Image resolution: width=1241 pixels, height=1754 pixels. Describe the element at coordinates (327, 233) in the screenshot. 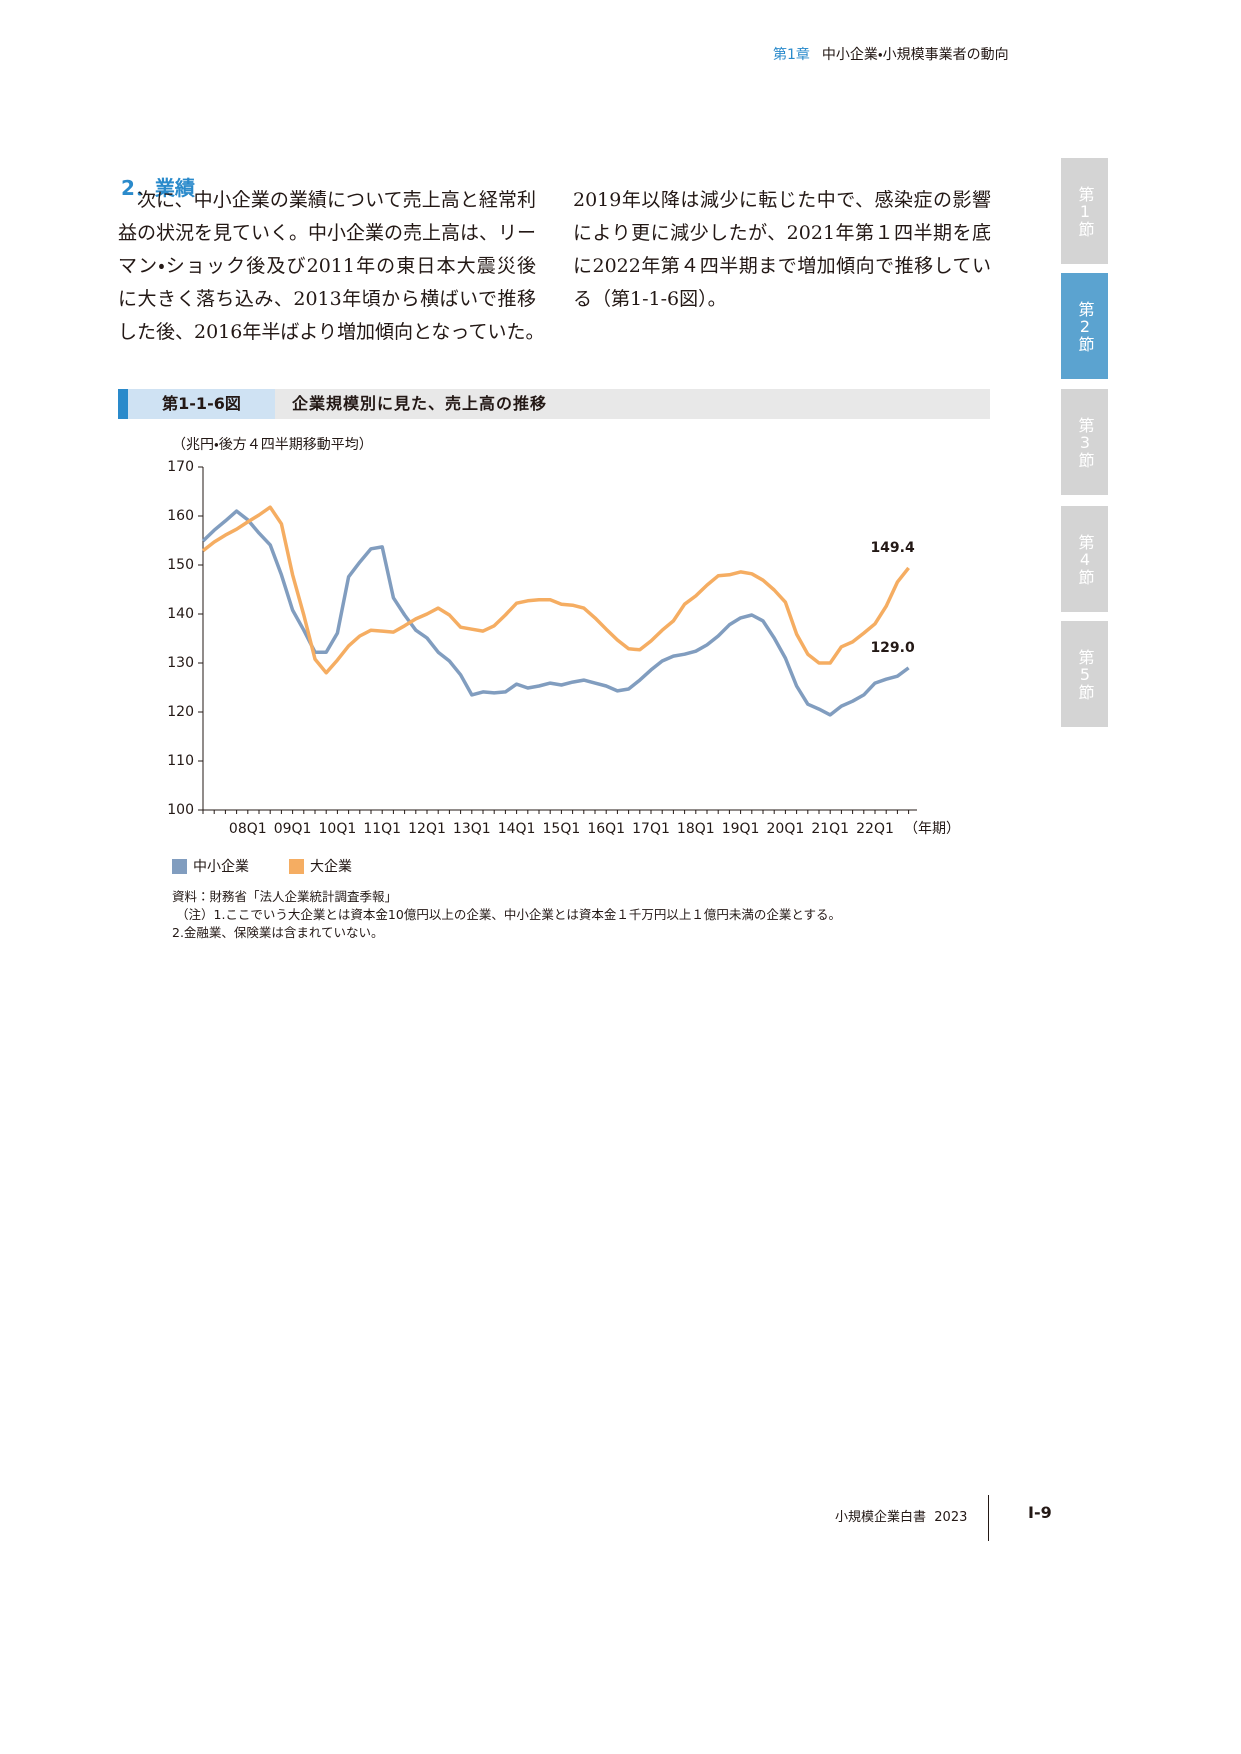

I see `text-line: 益の状況を見ていく。中小企業の売上高は、リー` at that location.